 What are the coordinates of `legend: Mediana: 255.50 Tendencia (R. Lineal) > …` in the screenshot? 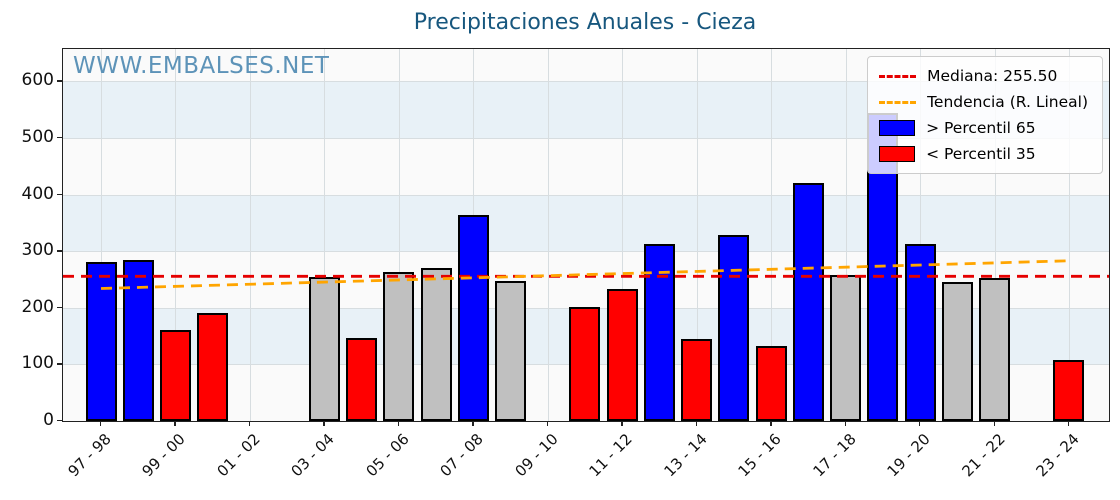 It's located at (985, 115).